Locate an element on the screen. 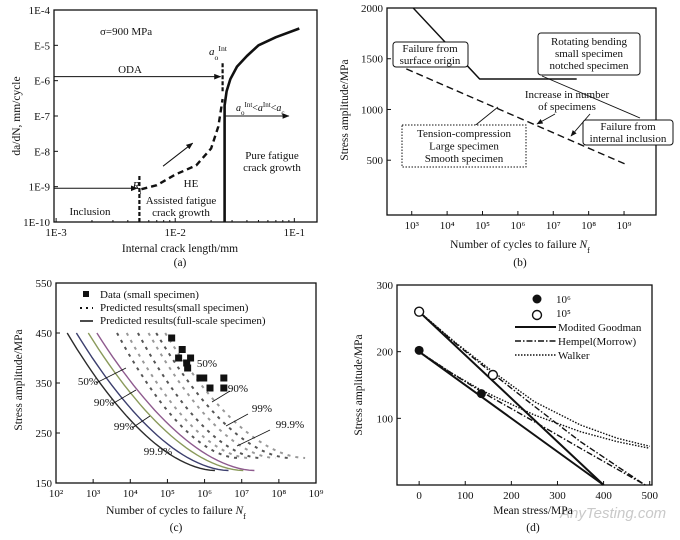 The width and height of the screenshot is (680, 540). y-tick-label: 250 is located at coordinates (44, 434).